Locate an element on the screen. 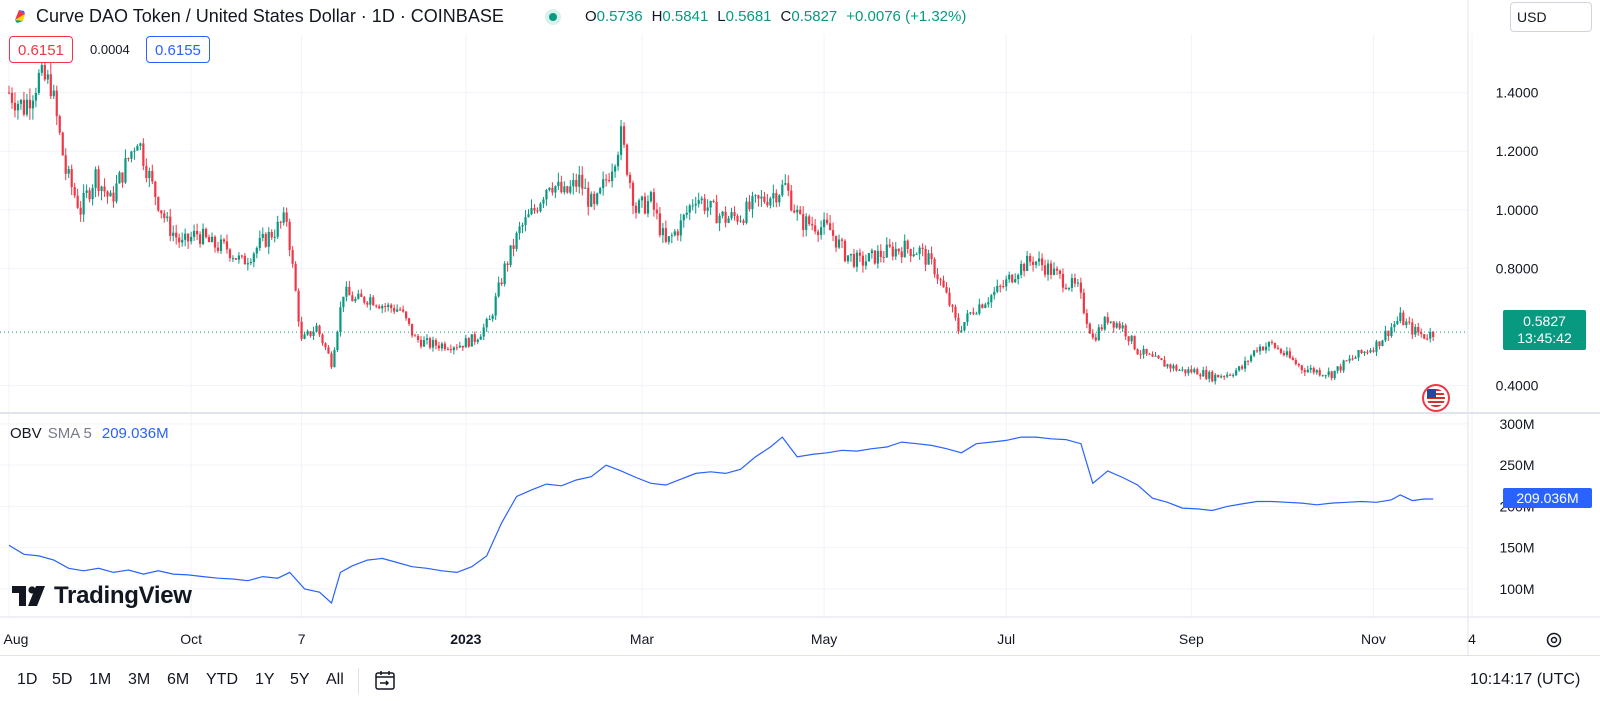 The image size is (1600, 702). obv-tick-label: 250M is located at coordinates (1516, 465).